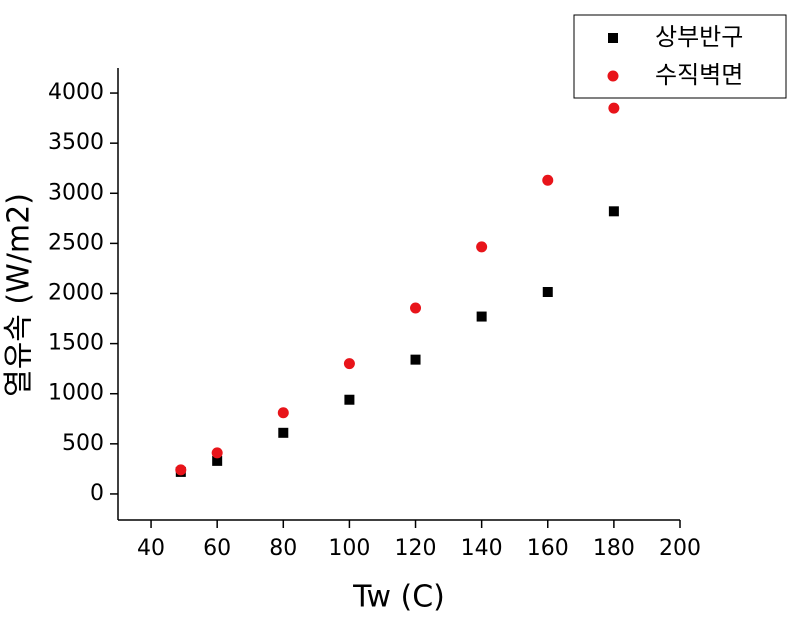  Describe the element at coordinates (680, 56) in the screenshot. I see `legend-box` at that location.